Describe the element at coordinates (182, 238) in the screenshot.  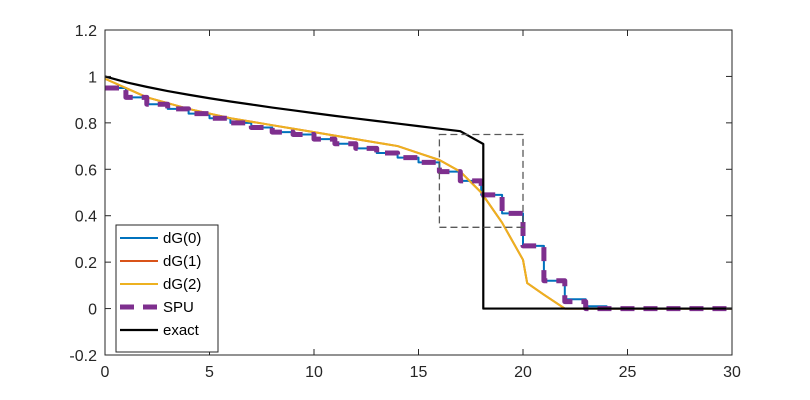
I see `legend-label: dG(0)` at that location.